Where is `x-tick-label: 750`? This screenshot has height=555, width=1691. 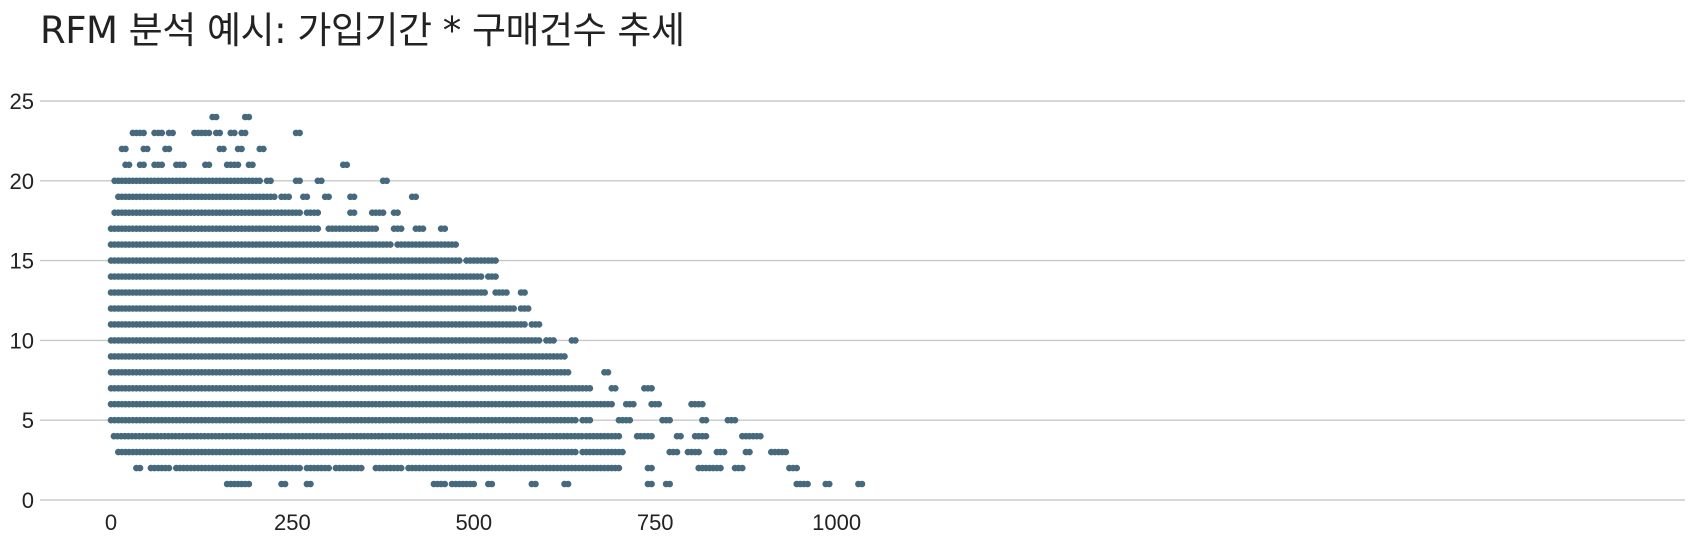 x-tick-label: 750 is located at coordinates (655, 522).